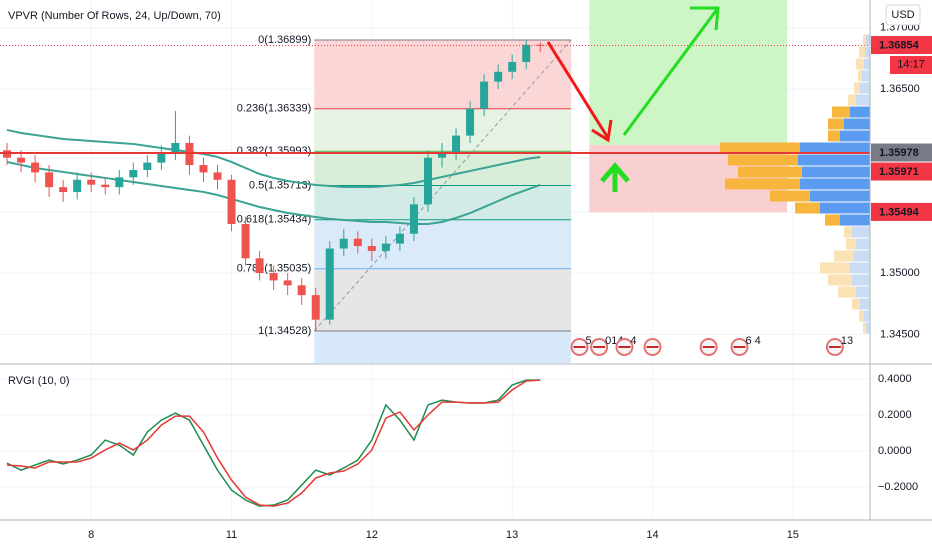 The width and height of the screenshot is (932, 550). I want to click on y-tick-label: 1.35000, so click(900, 273).